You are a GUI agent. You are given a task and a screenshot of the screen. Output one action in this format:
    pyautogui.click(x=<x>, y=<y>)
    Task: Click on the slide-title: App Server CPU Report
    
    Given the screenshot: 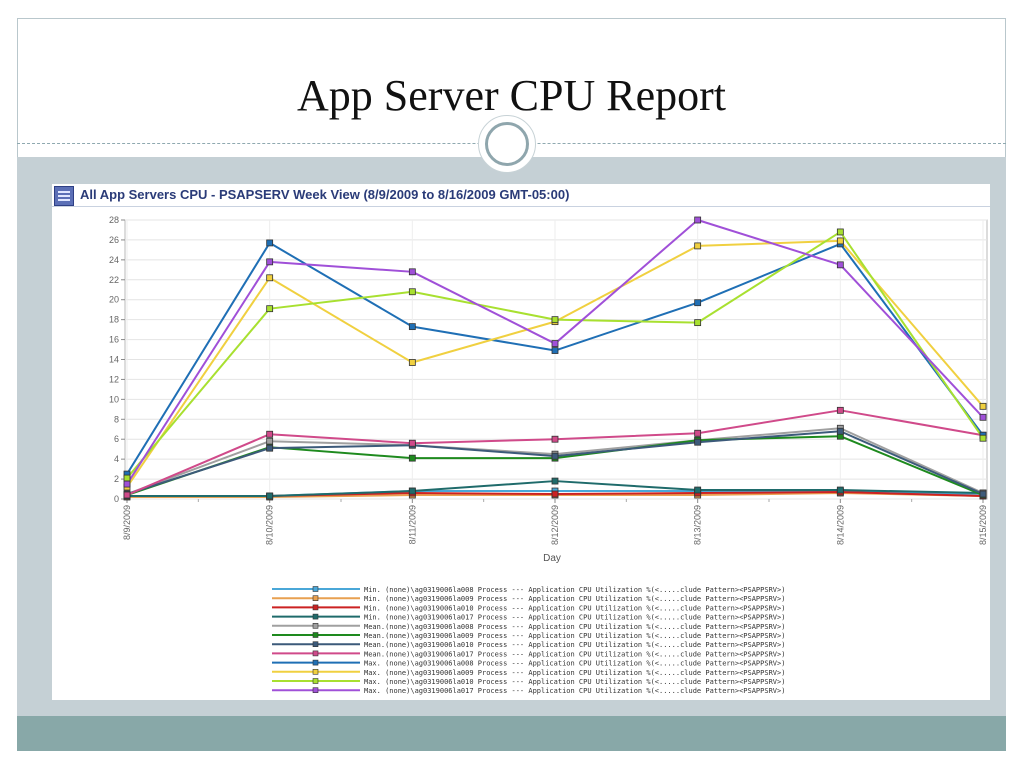 What is the action you would take?
    pyautogui.click(x=511, y=95)
    